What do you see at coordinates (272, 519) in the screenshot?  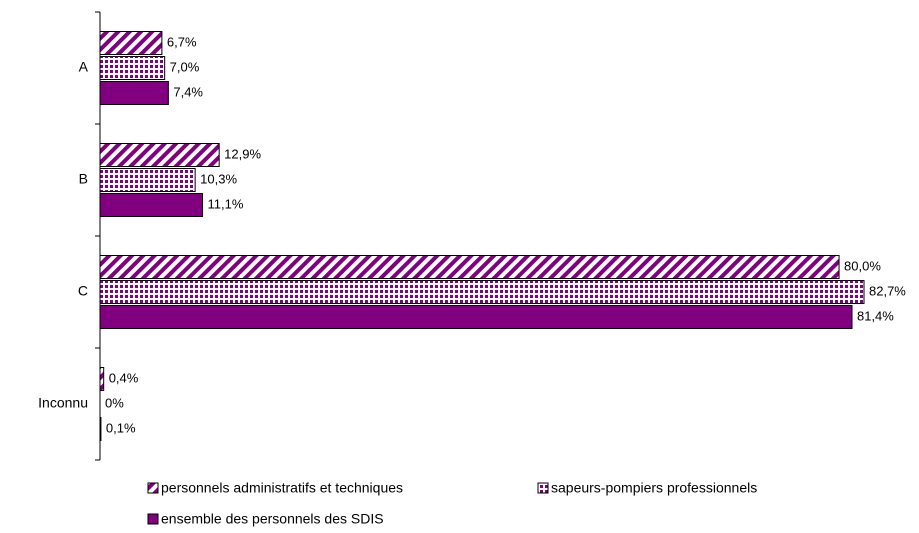 I see `legend-label: ensemble des personnels des SDIS` at bounding box center [272, 519].